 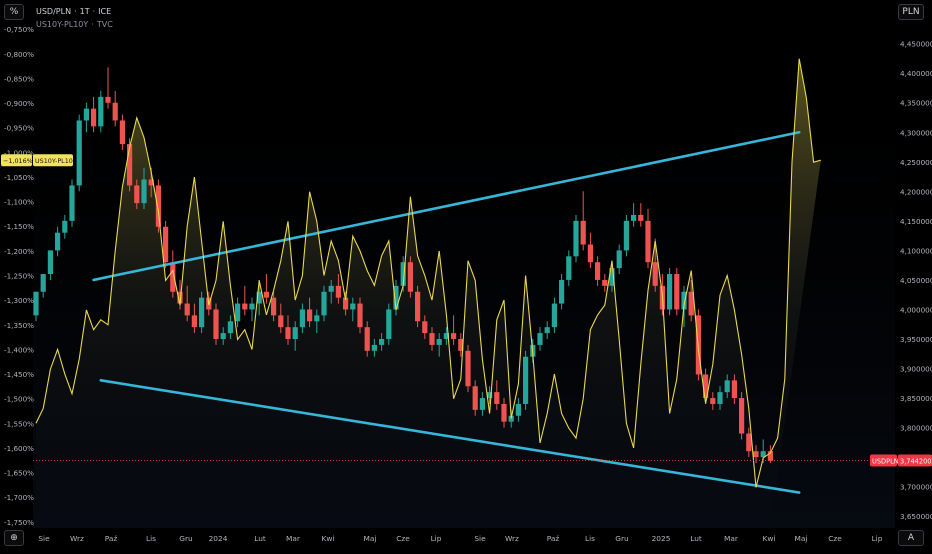 I want to click on left-axis-tick: -1,650%, so click(x=19, y=473).